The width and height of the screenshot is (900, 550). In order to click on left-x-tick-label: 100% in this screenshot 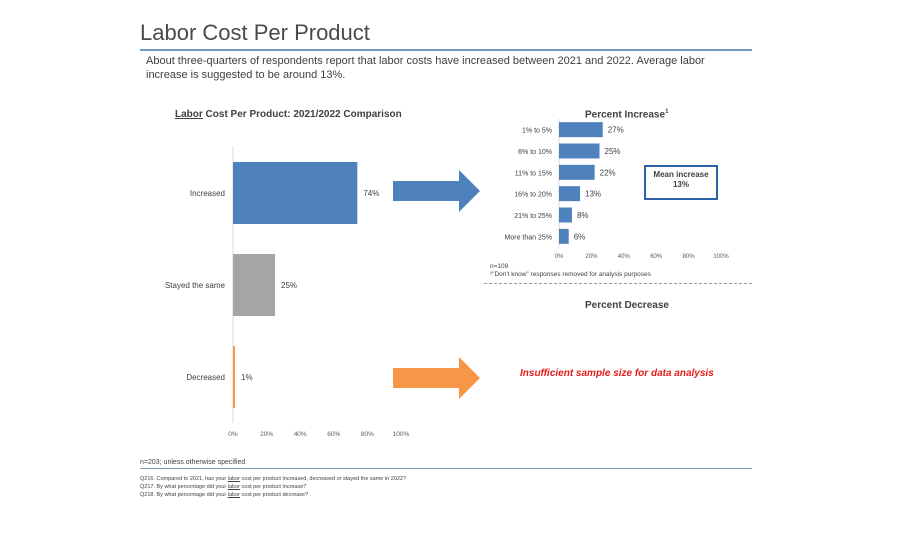, I will do `click(401, 434)`.